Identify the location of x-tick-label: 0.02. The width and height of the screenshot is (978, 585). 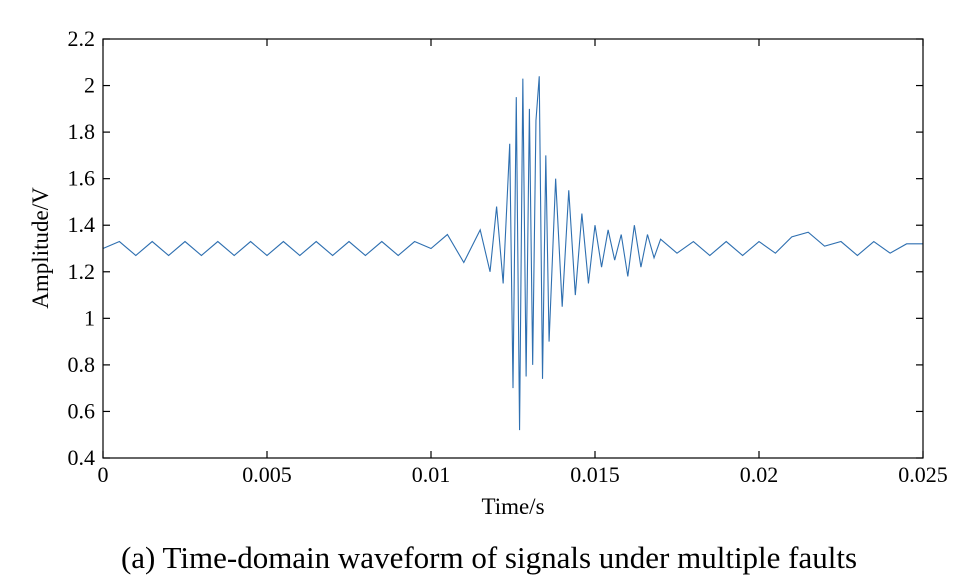
(759, 474).